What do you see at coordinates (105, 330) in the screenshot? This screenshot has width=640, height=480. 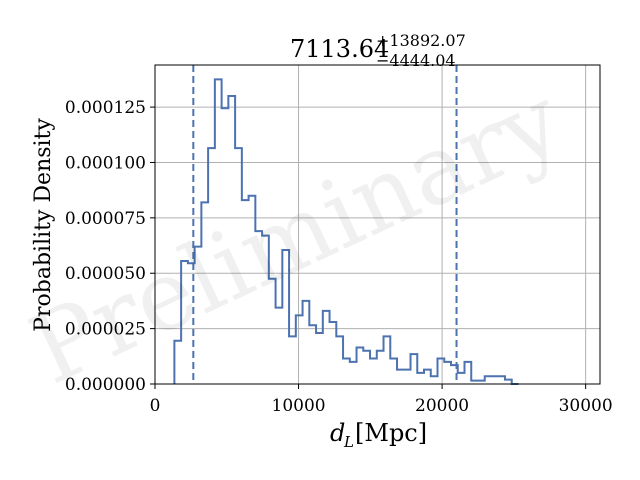 I see `y-tick-label: 0.000025` at bounding box center [105, 330].